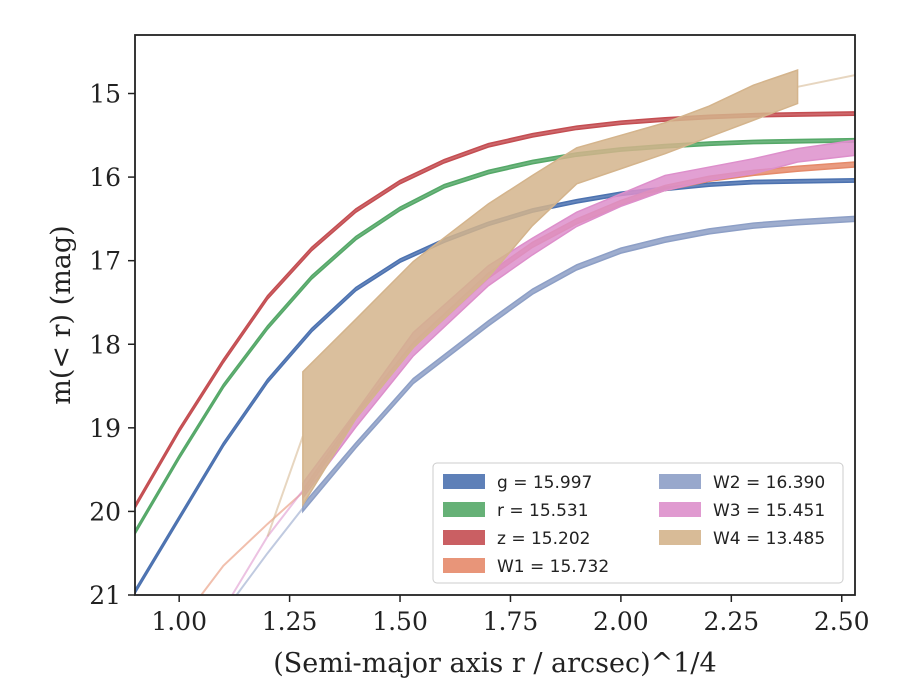 The image size is (900, 700). Describe the element at coordinates (105, 511) in the screenshot. I see `y-tick-label: 20` at that location.